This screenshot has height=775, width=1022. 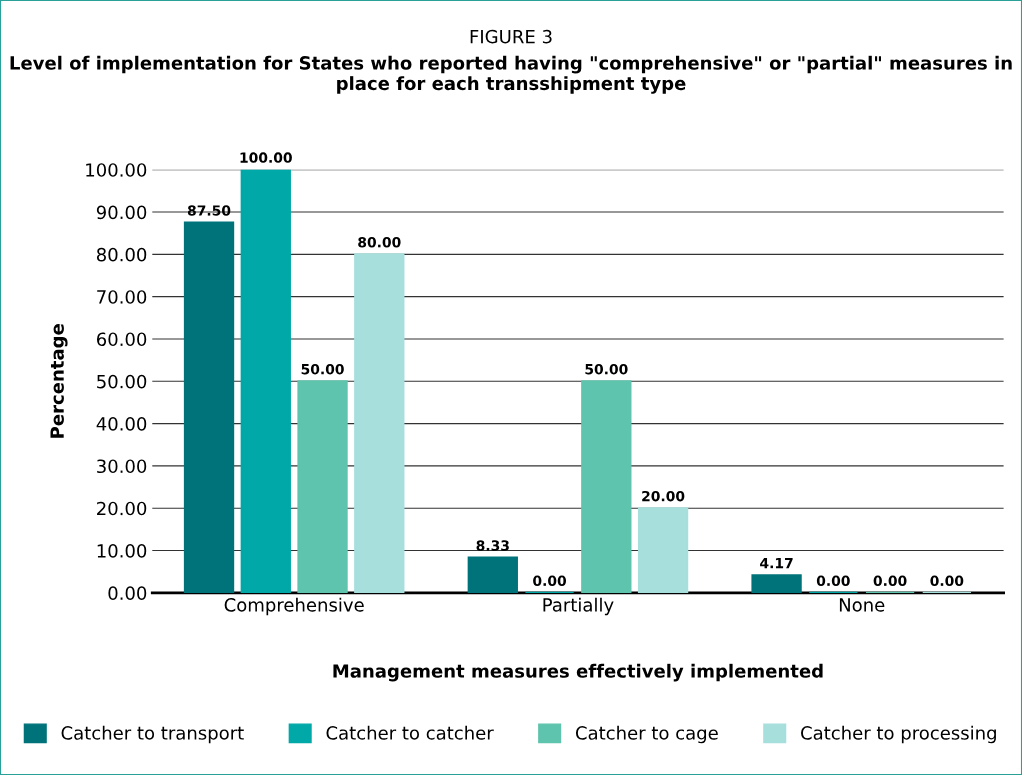 I want to click on data-label: 87.50, so click(x=209, y=210).